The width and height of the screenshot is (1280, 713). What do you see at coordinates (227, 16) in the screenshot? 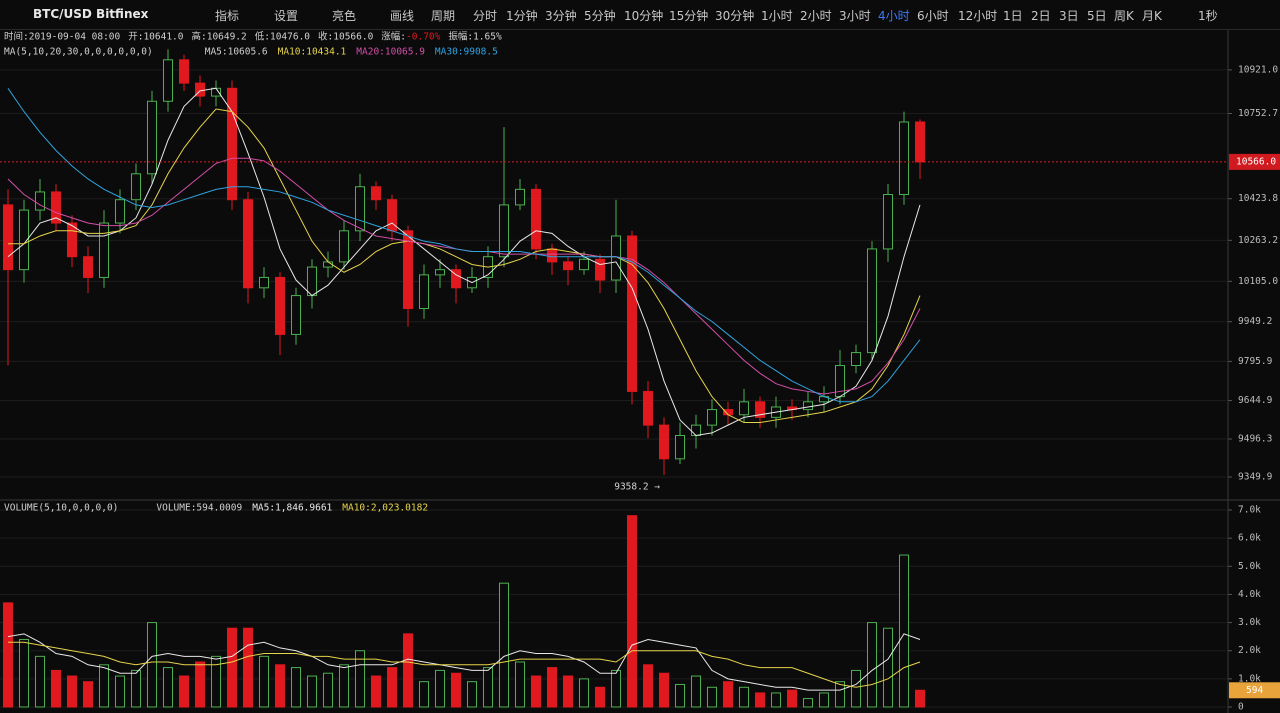
I see `toolbar-item: 指标` at bounding box center [227, 16].